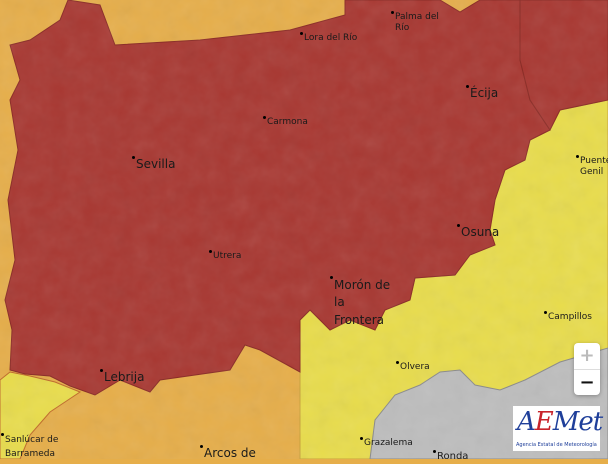  What do you see at coordinates (556, 445) in the screenshot?
I see `logo-subtitle: Agencia Estatal de Meteorología` at bounding box center [556, 445].